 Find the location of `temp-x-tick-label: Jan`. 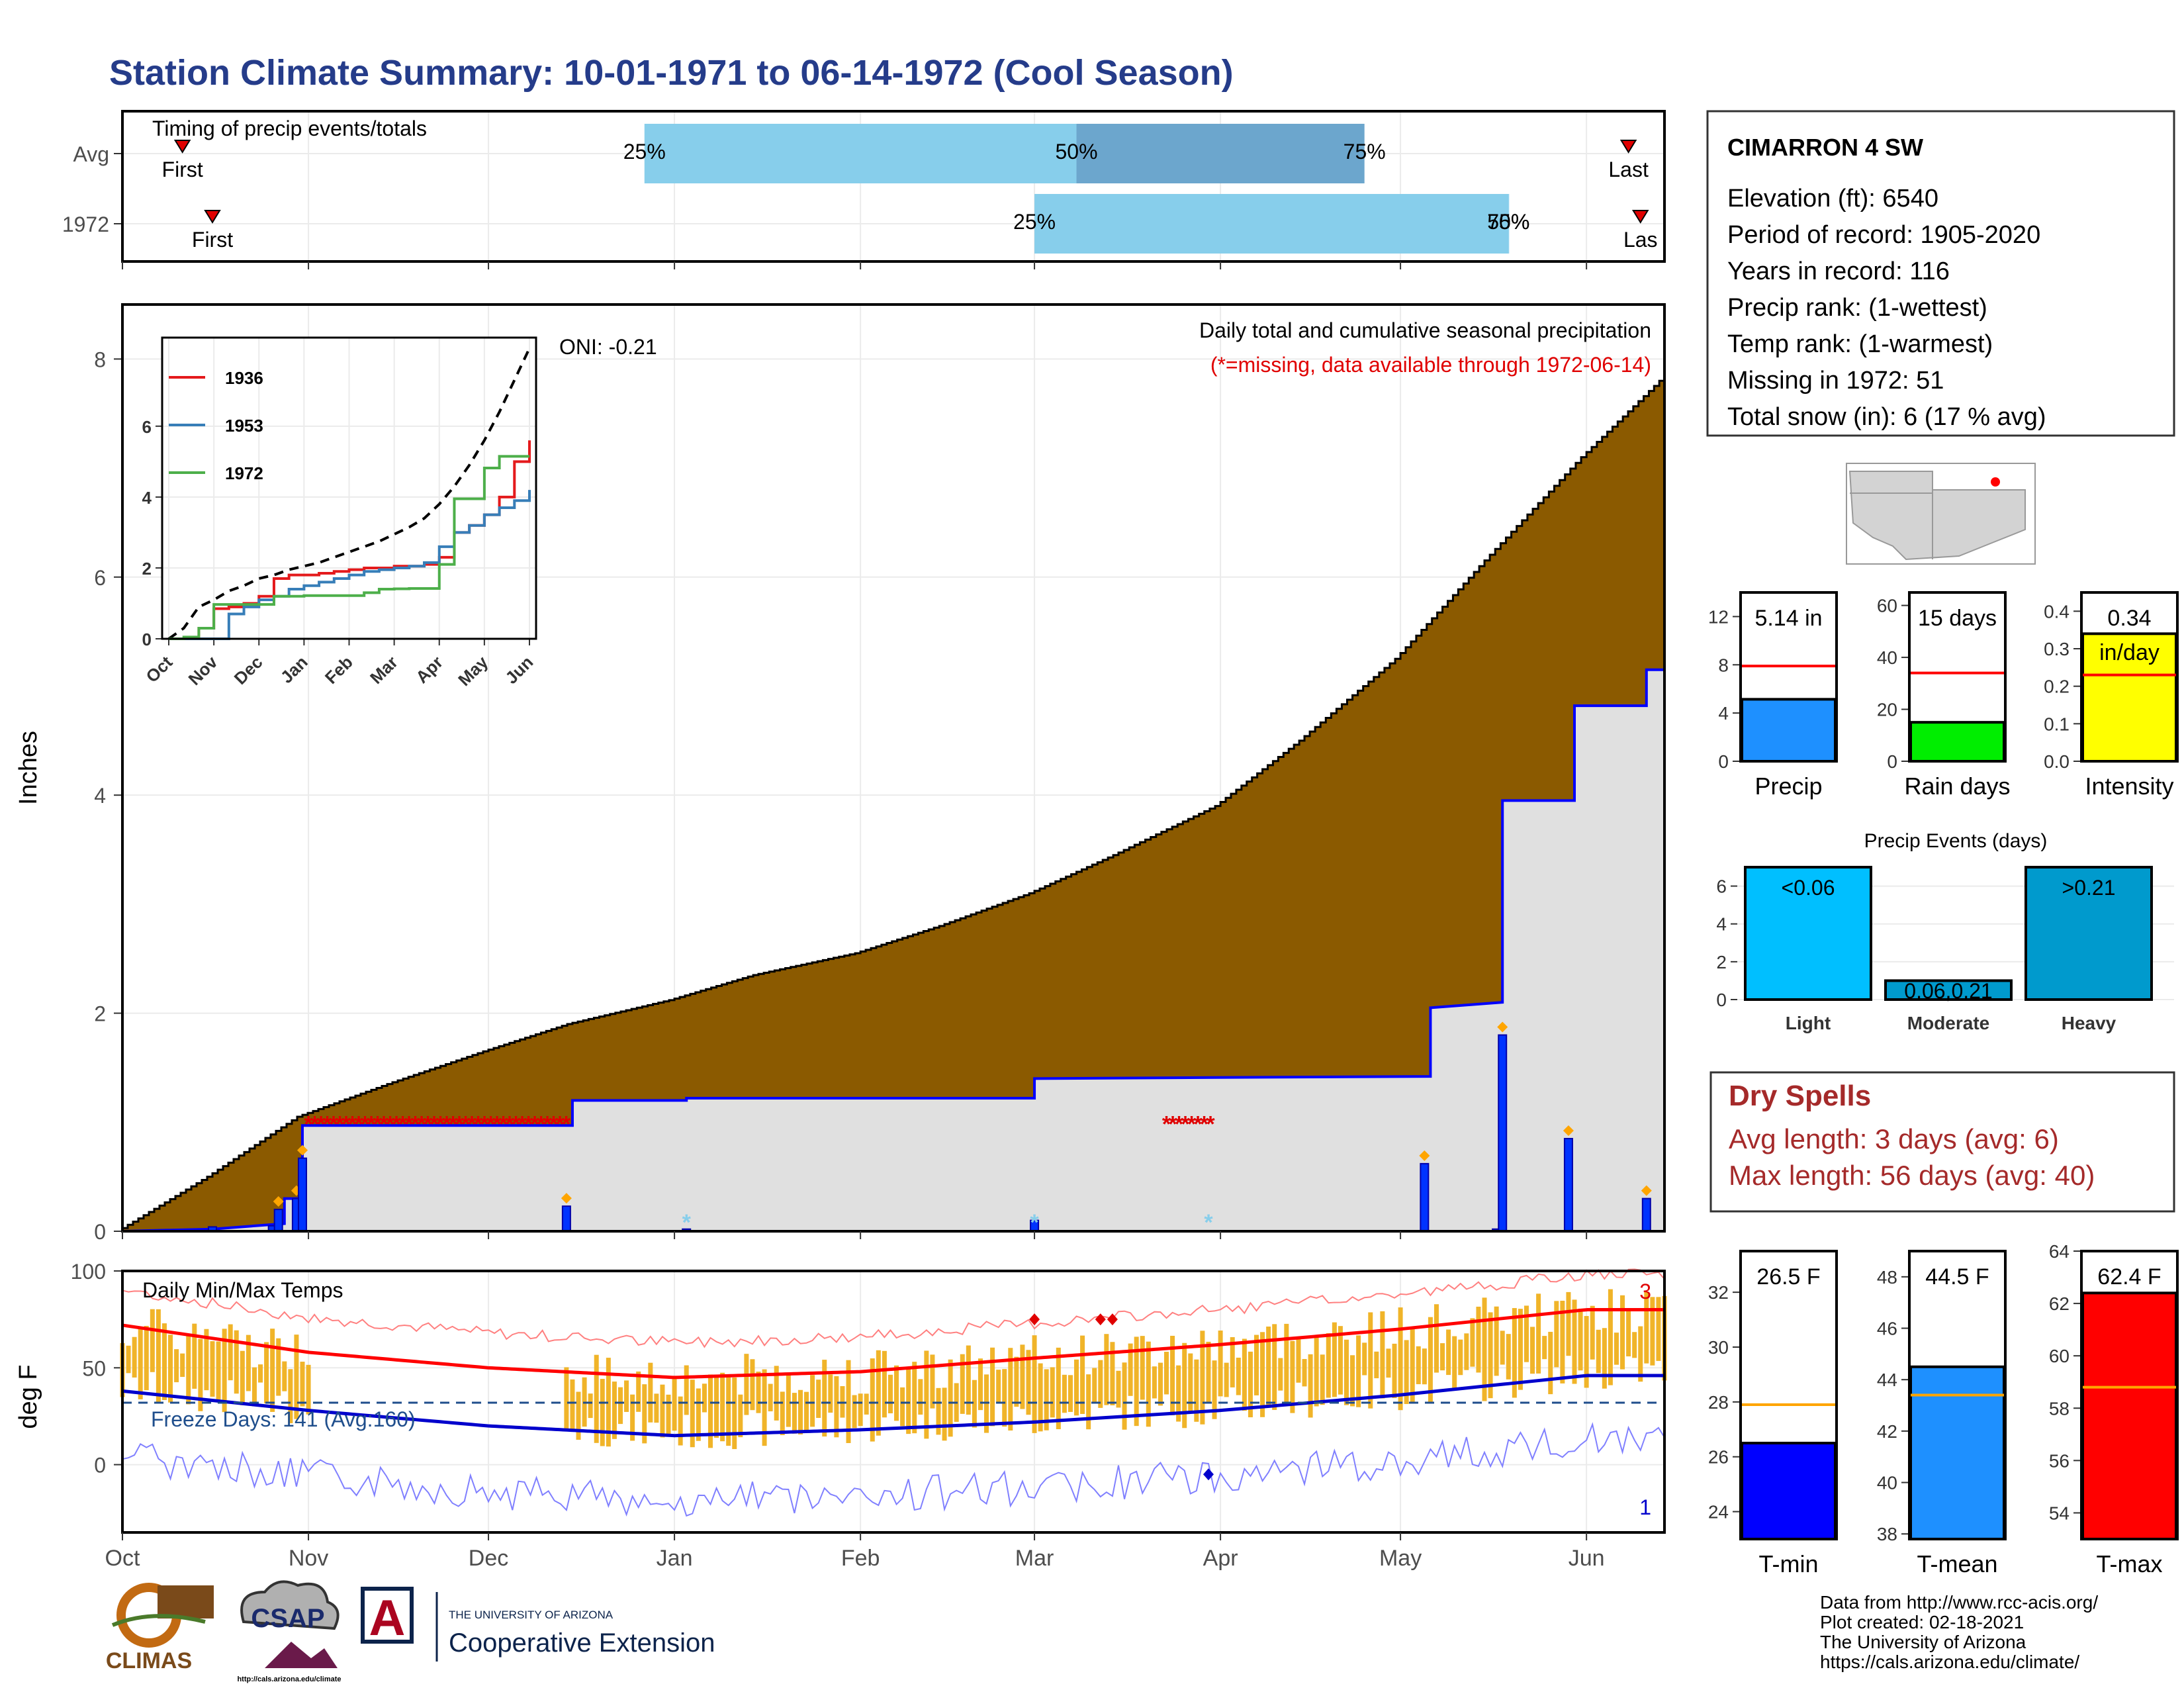

temp-x-tick-label: Jan is located at coordinates (675, 1558).